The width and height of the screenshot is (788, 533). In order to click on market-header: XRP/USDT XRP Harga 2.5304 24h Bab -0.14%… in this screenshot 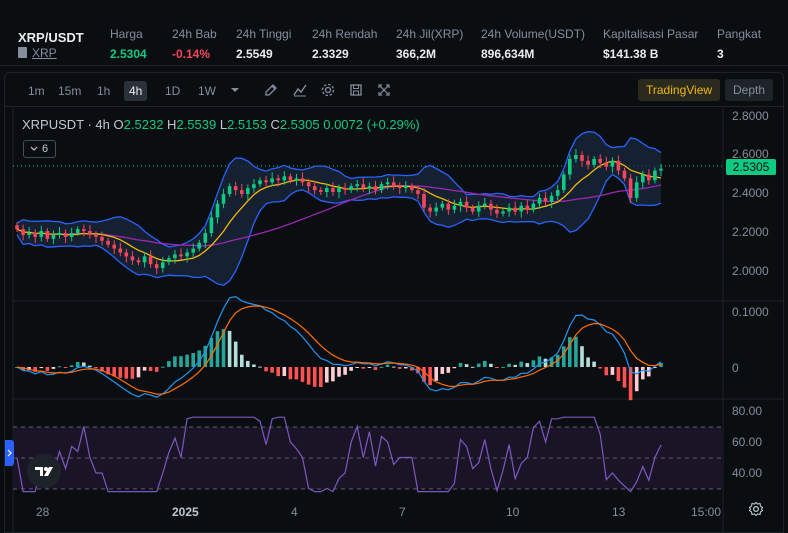, I will do `click(394, 33)`.